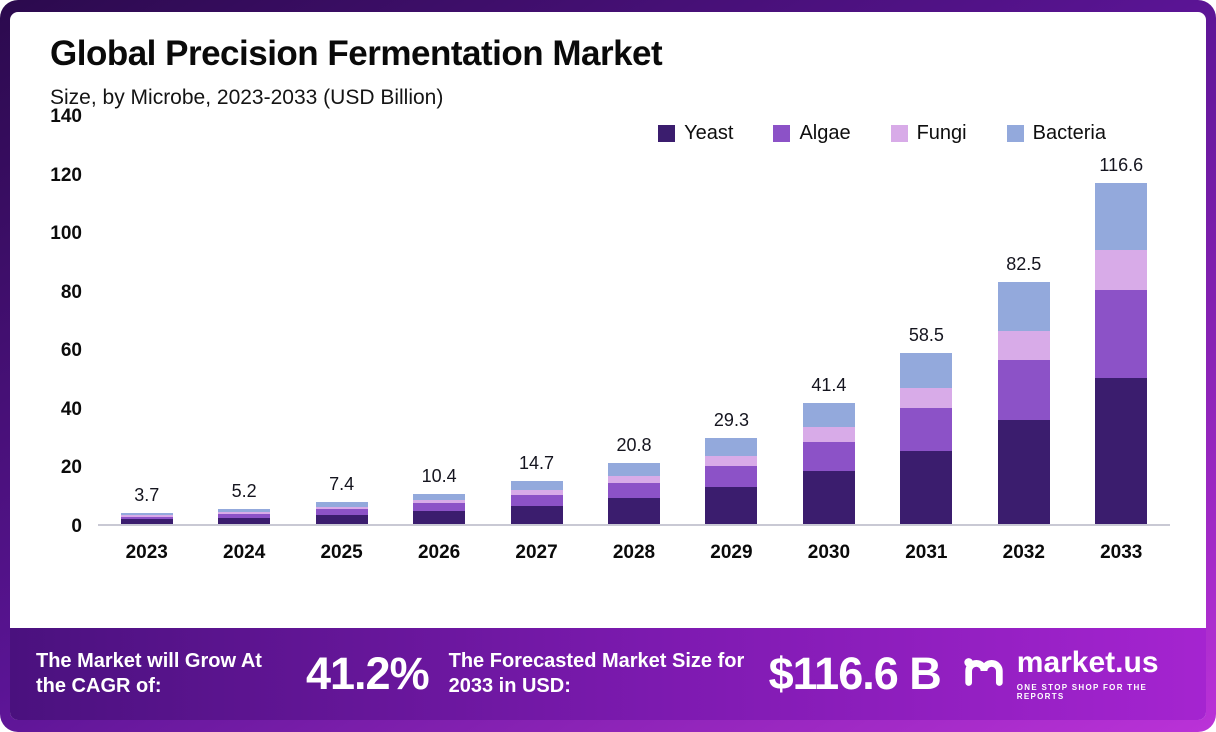 The width and height of the screenshot is (1216, 732). I want to click on bar-total-label: 10.4, so click(439, 475).